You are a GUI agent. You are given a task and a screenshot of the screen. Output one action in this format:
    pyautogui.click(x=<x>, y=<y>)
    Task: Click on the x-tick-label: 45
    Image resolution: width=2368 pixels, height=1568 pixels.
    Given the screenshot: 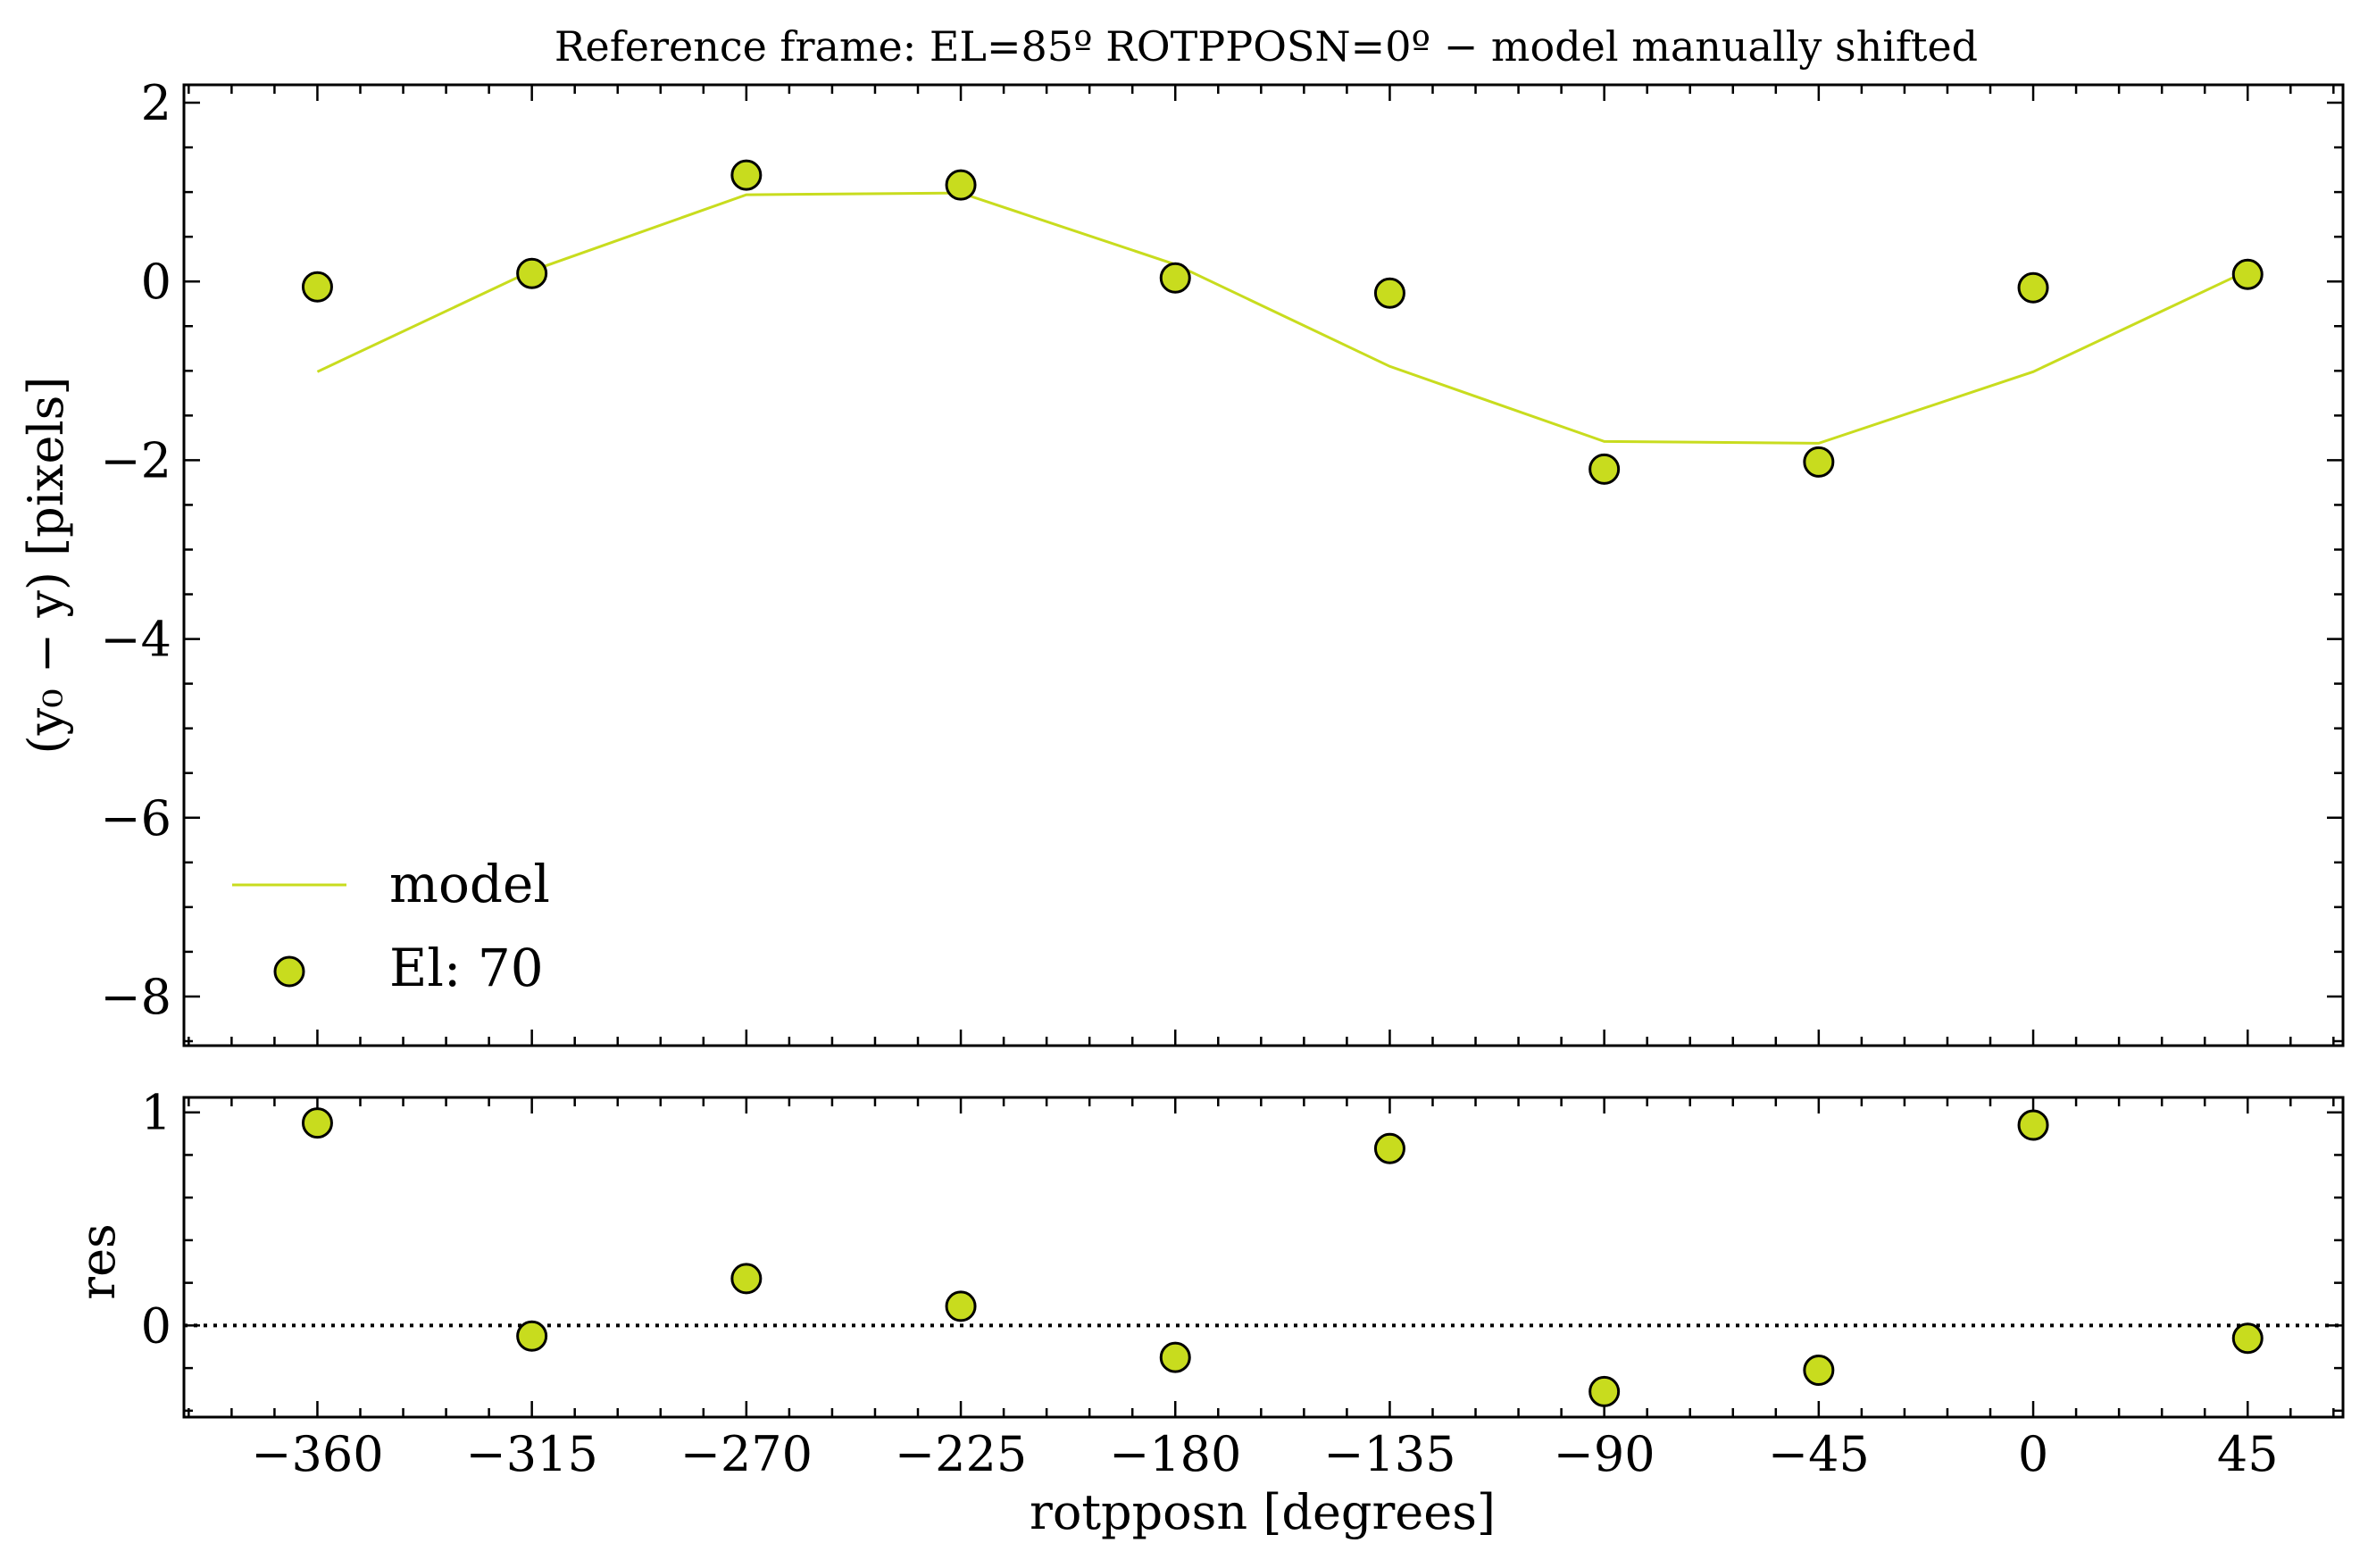 What is the action you would take?
    pyautogui.click(x=2248, y=1454)
    